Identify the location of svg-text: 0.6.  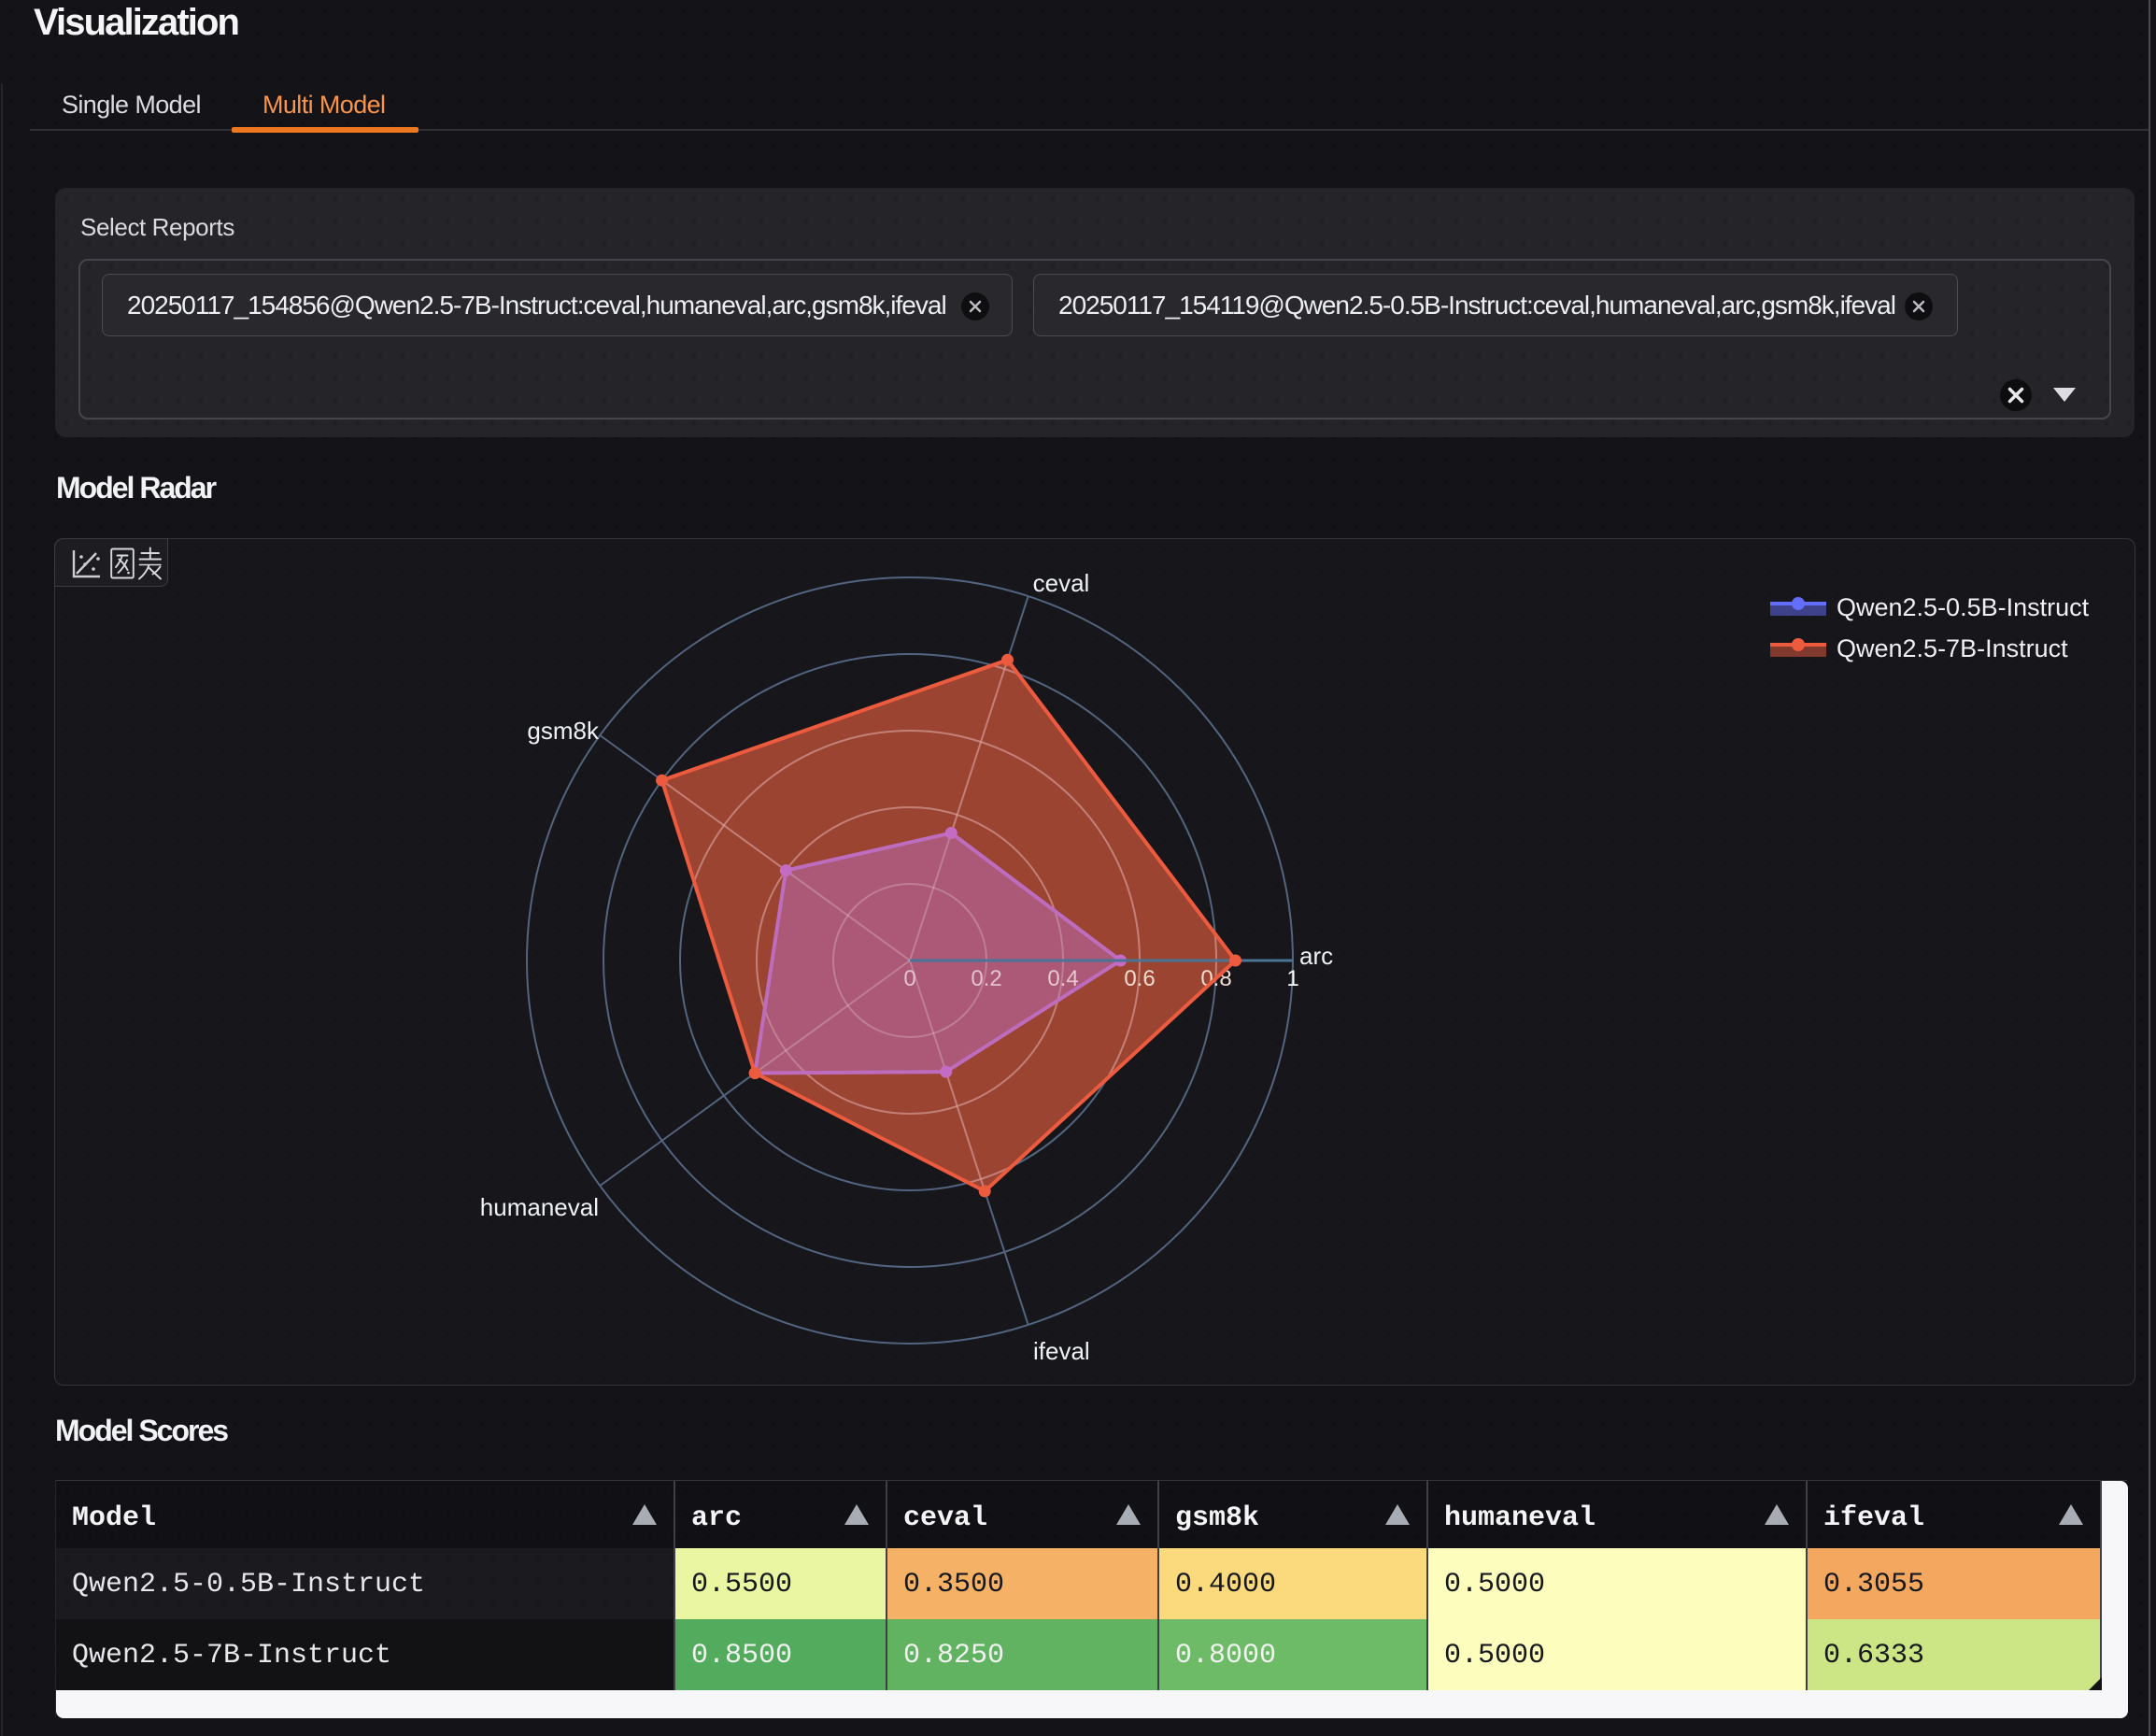
(1139, 978).